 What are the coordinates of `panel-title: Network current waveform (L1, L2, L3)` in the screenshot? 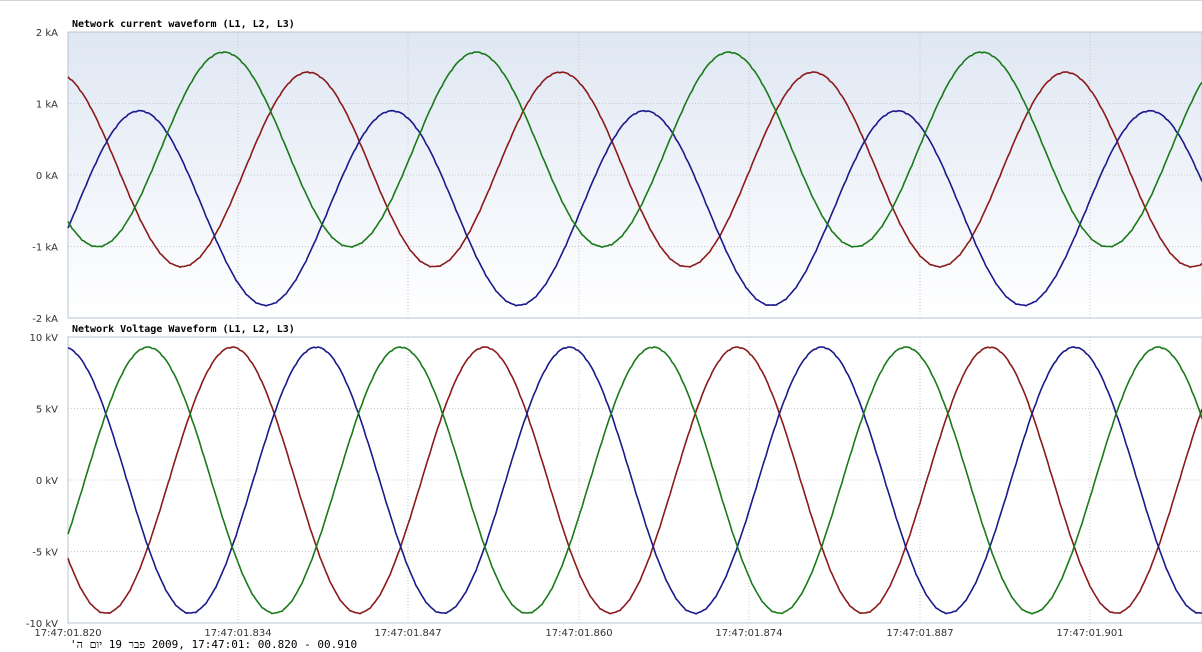 It's located at (183, 24).